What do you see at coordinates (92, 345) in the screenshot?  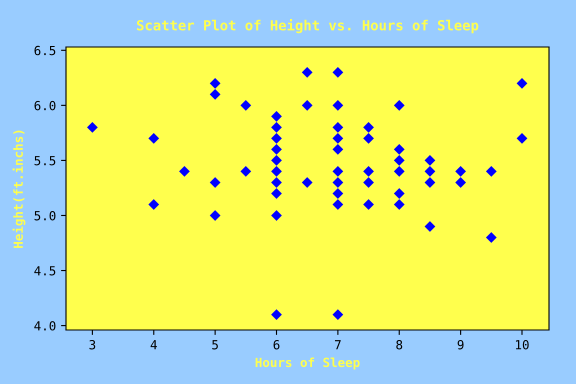 I see `x-tick-label: 3` at bounding box center [92, 345].